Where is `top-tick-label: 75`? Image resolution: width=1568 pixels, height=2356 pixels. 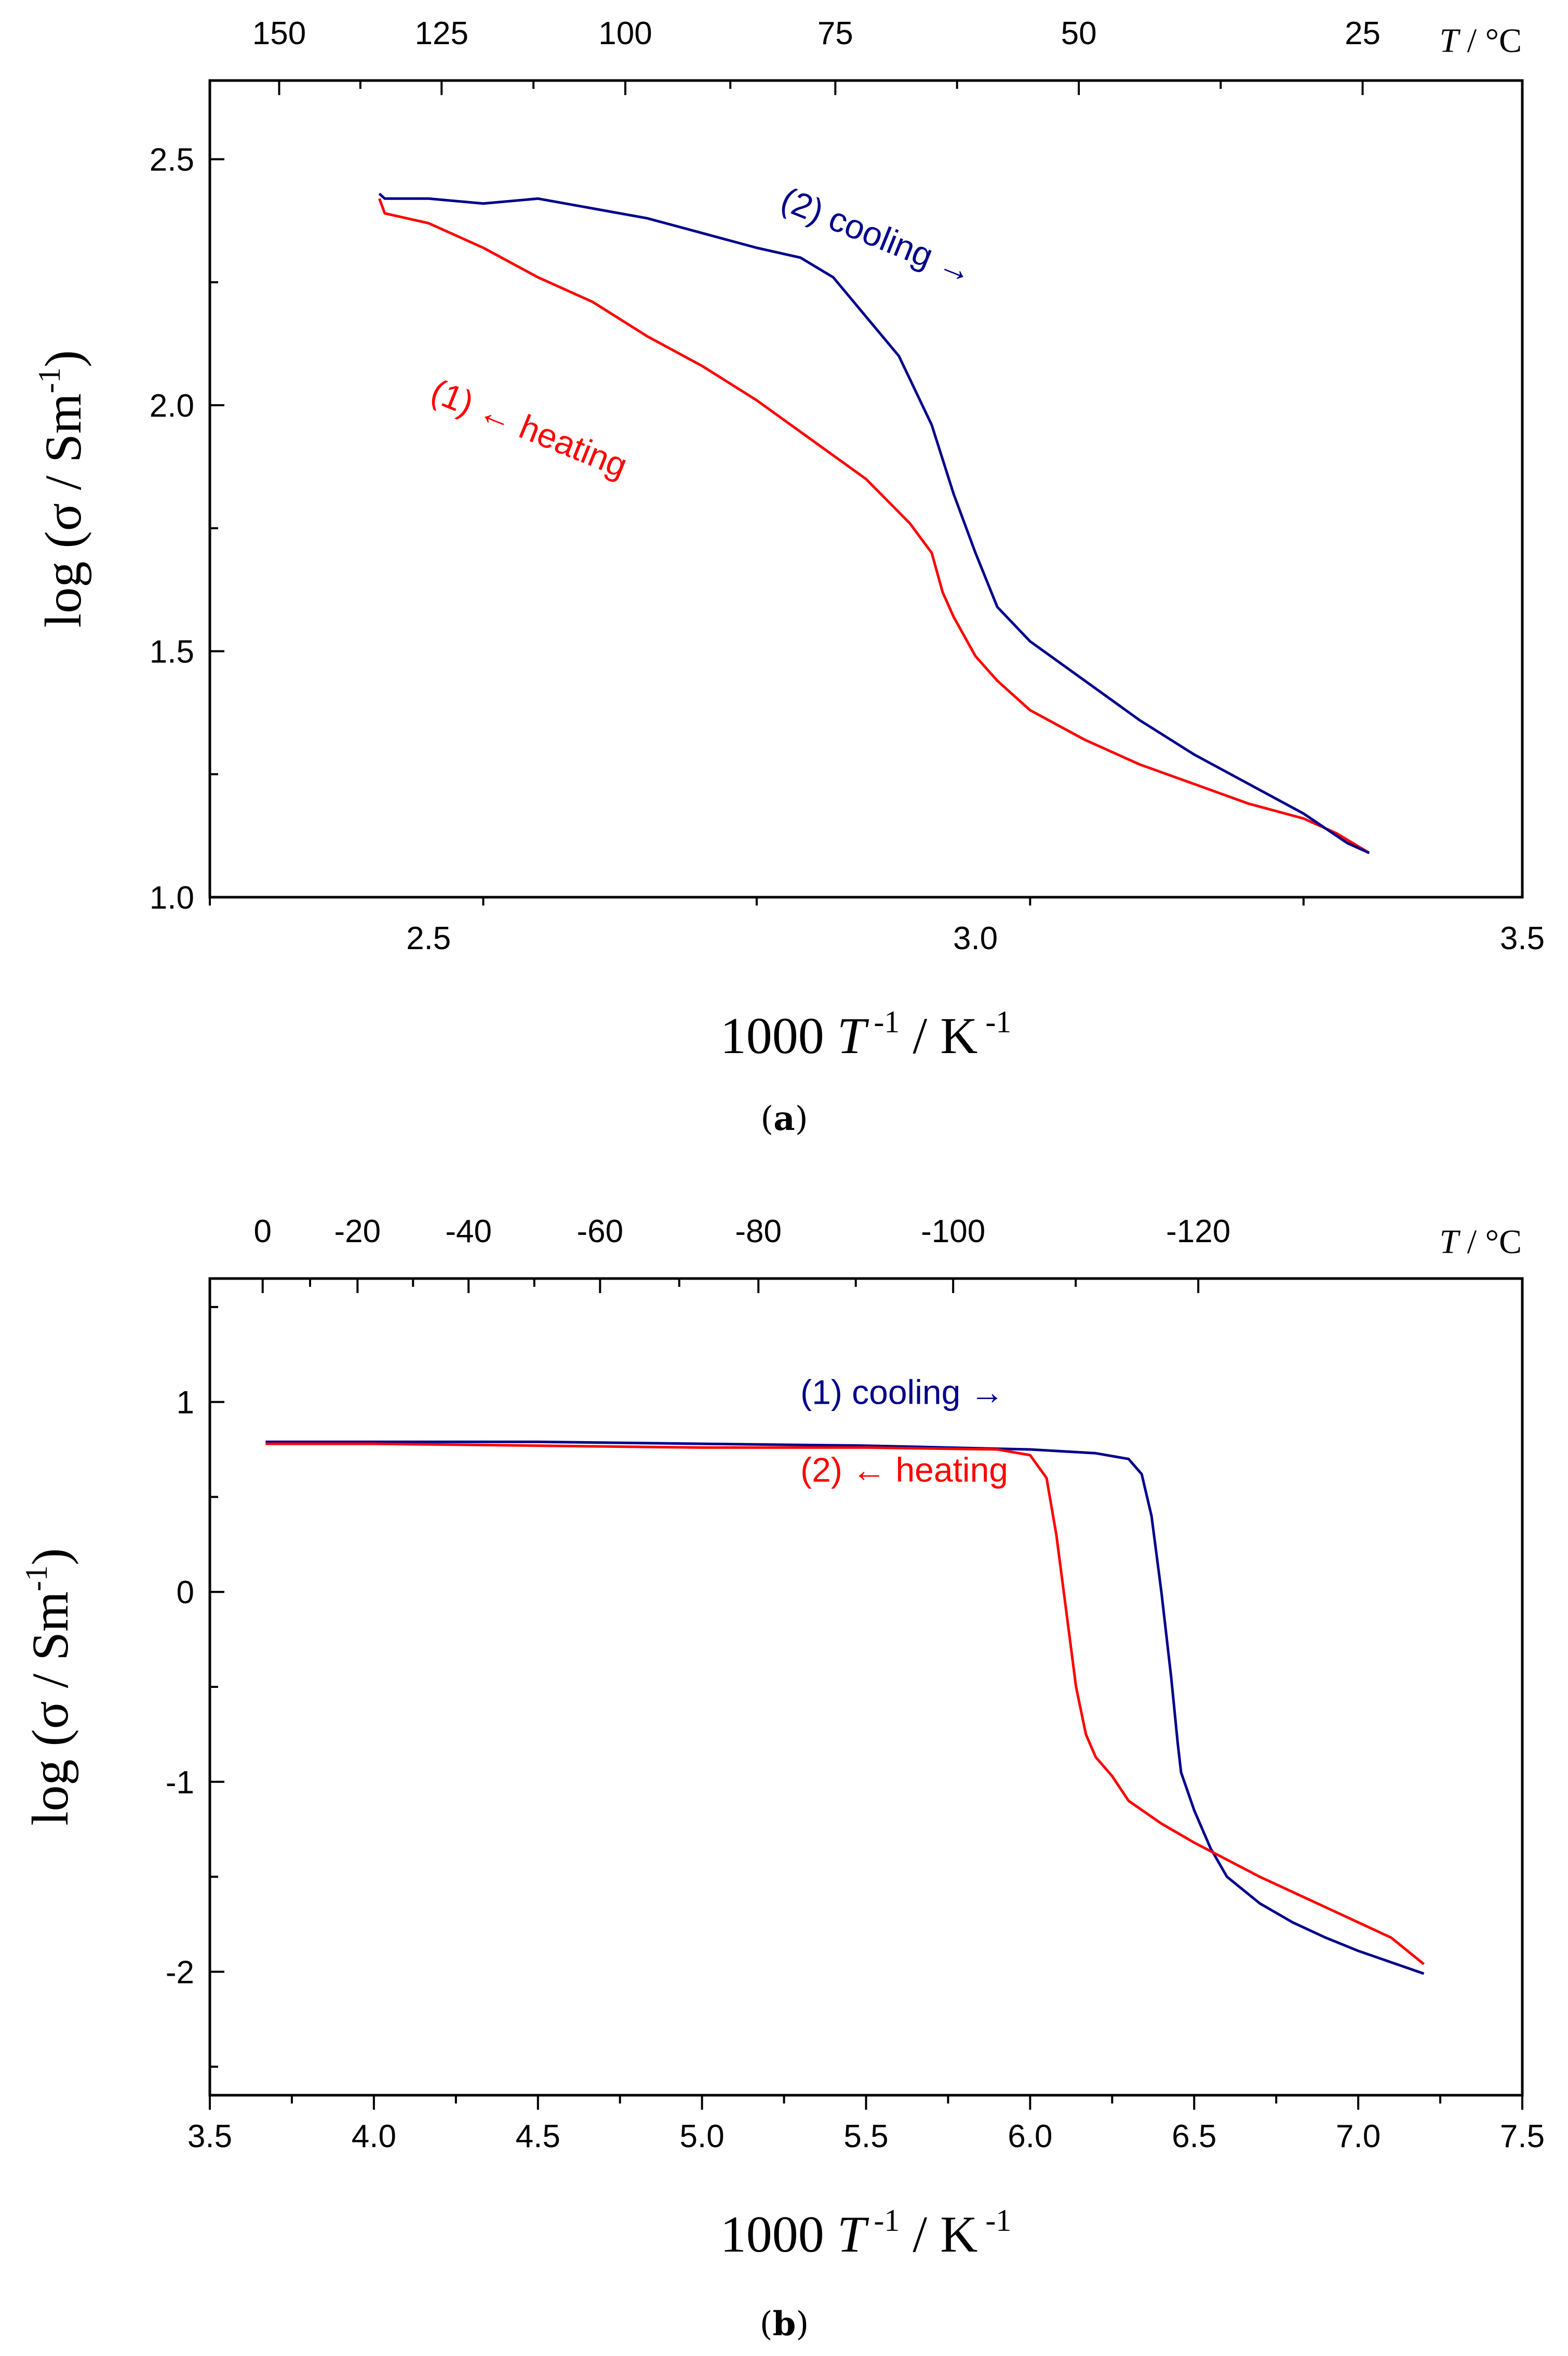 top-tick-label: 75 is located at coordinates (835, 33).